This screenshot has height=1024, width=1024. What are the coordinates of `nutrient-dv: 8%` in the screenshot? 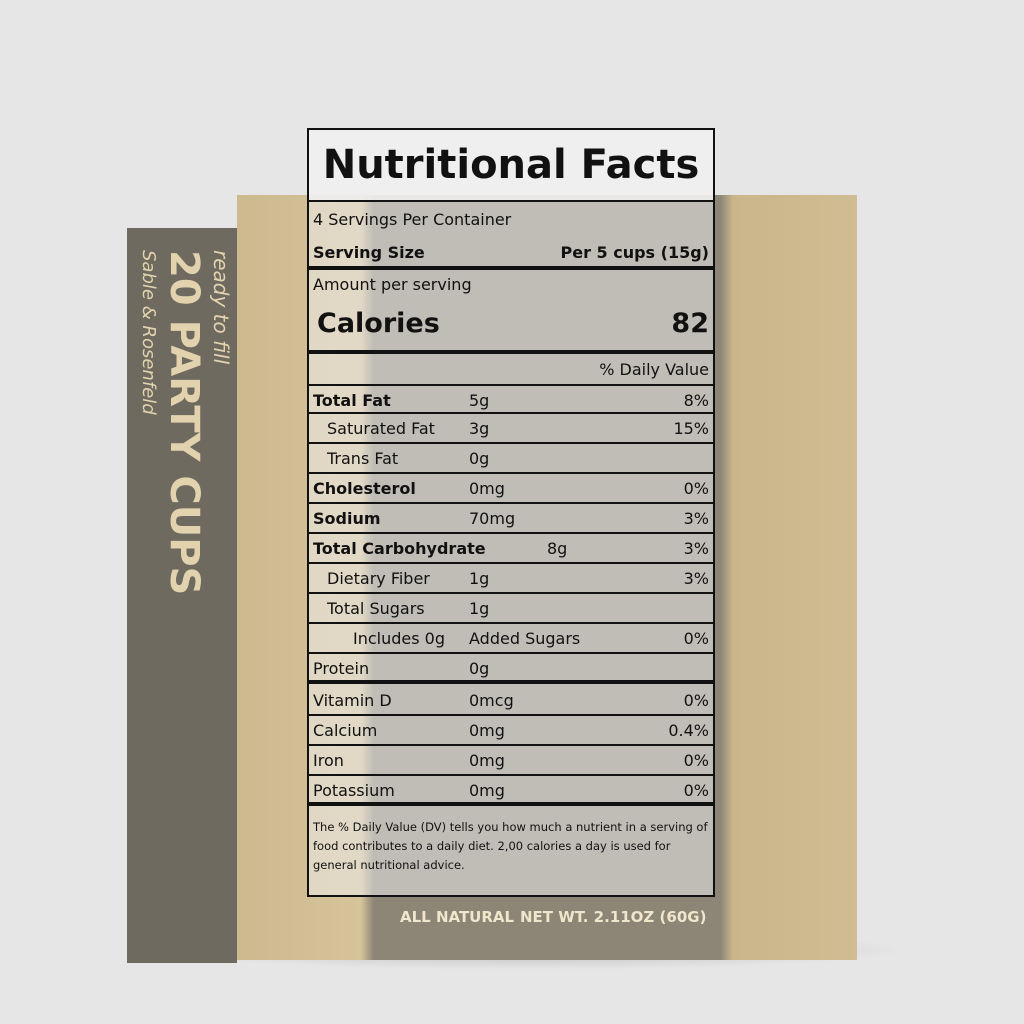 It's located at (696, 400).